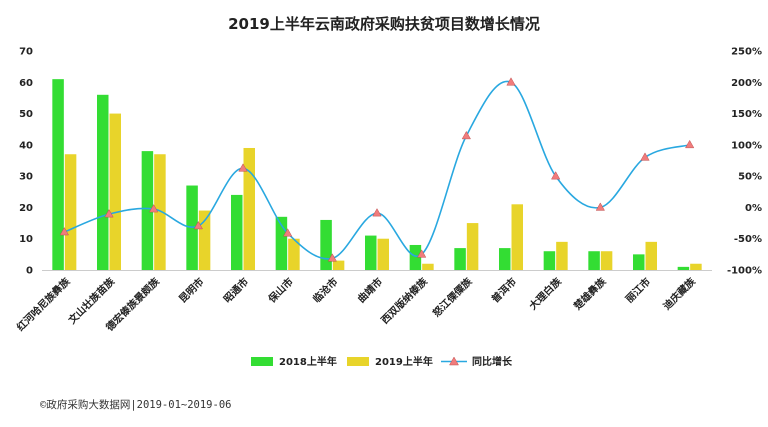  What do you see at coordinates (545, 293) in the screenshot?
I see `category-label: 大理白族` at bounding box center [545, 293].